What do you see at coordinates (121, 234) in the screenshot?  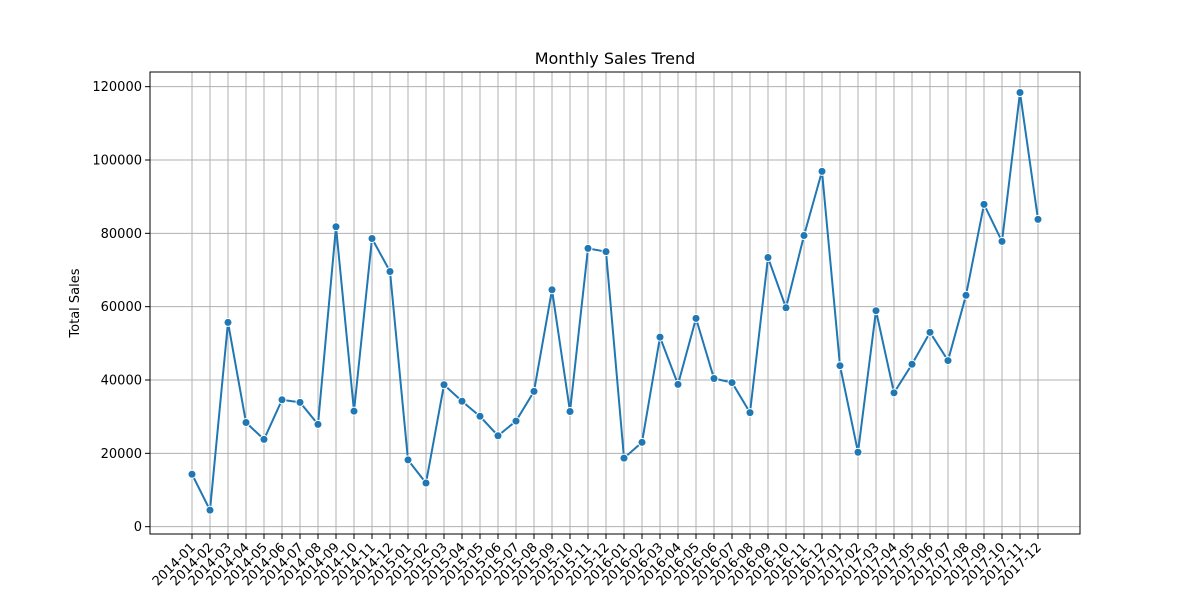 I see `y-tick-label: 80000` at bounding box center [121, 234].